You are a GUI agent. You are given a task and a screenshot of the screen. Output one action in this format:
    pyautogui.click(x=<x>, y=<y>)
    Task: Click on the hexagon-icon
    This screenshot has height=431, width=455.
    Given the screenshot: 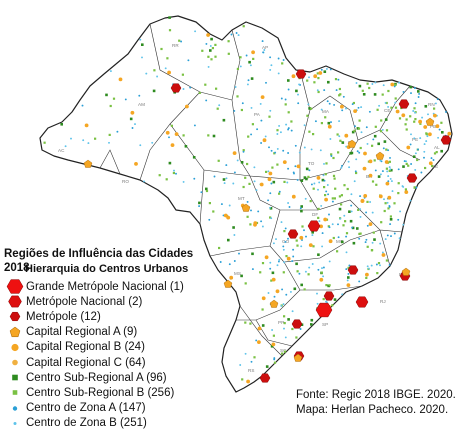 What is the action you would take?
    pyautogui.click(x=15, y=301)
    